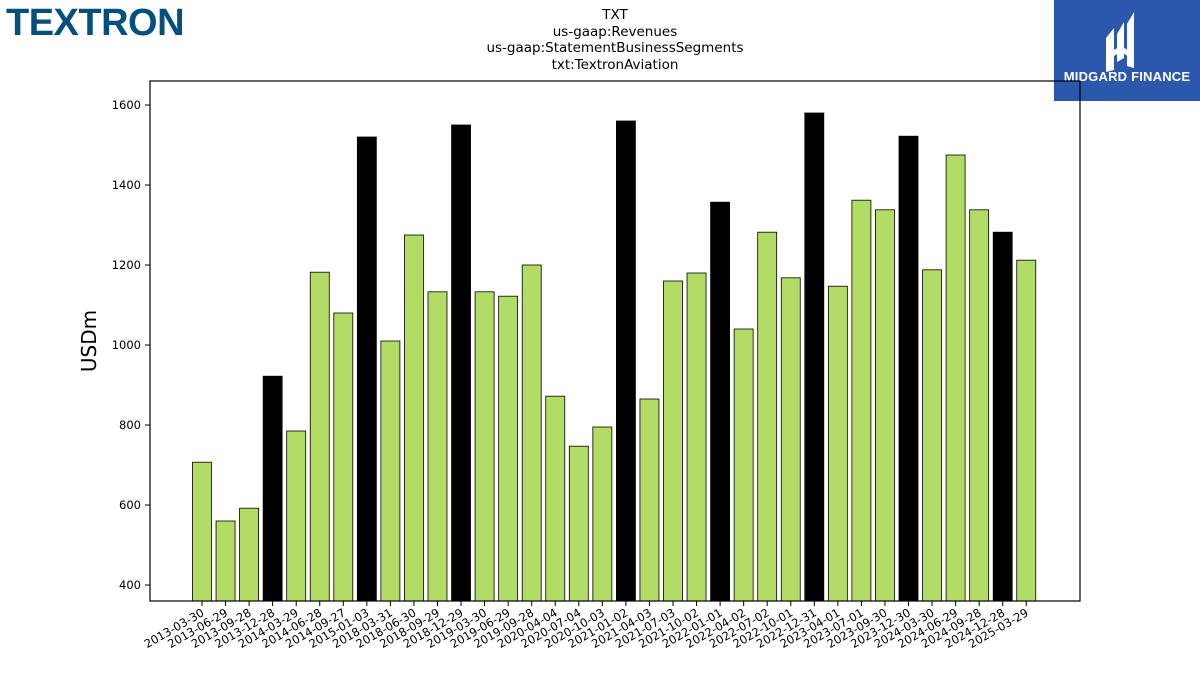 This screenshot has height=675, width=1200. Describe the element at coordinates (615, 31) in the screenshot. I see `chart-title-line-2: us-gaap:Revenues` at that location.